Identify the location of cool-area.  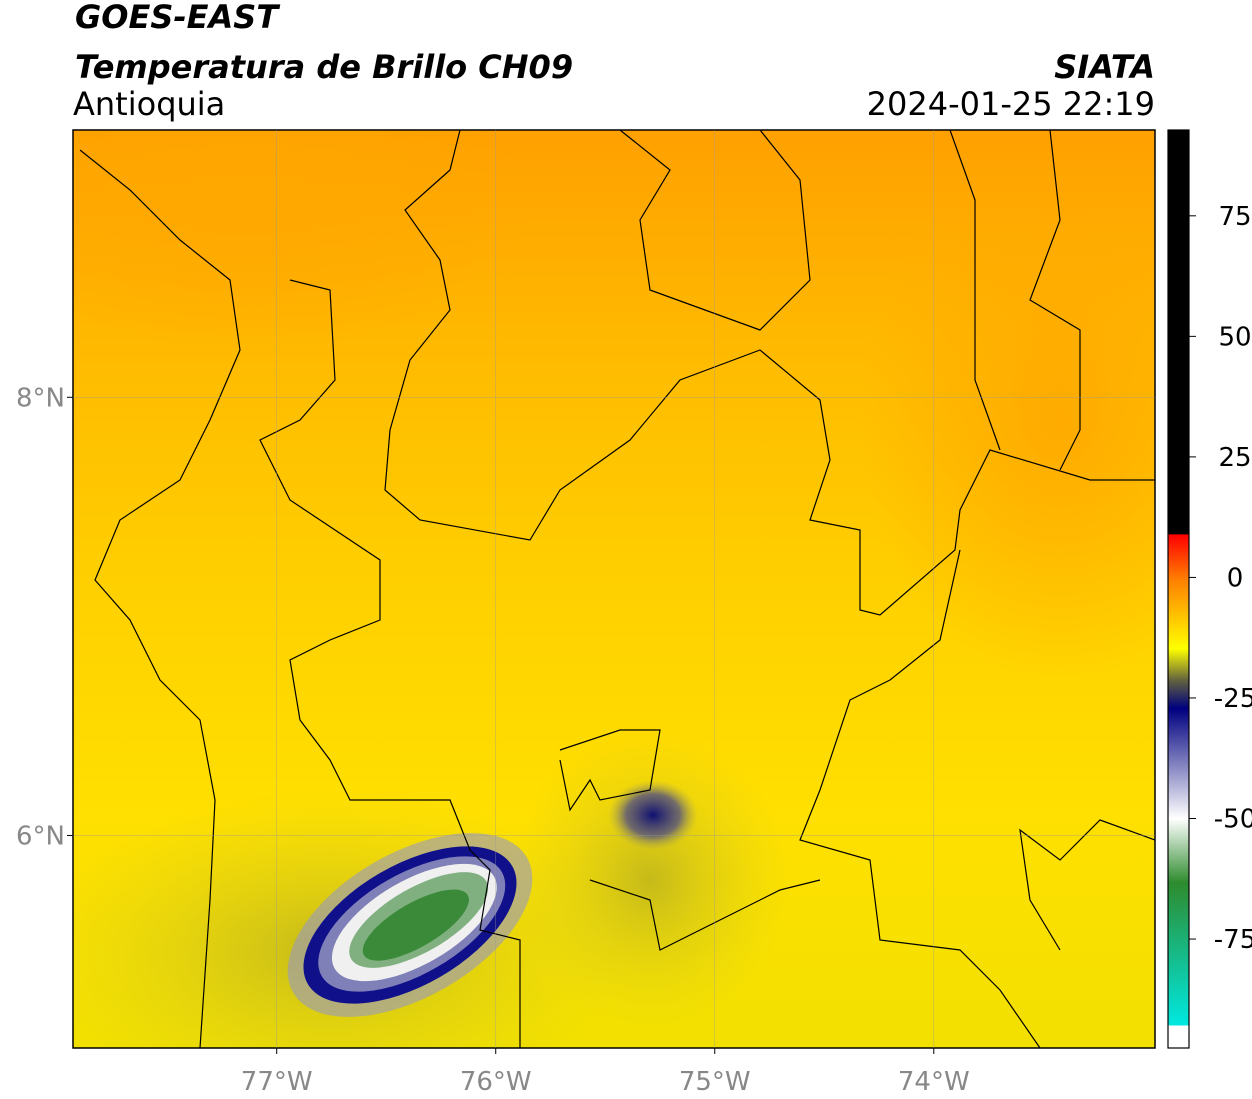
(650, 880).